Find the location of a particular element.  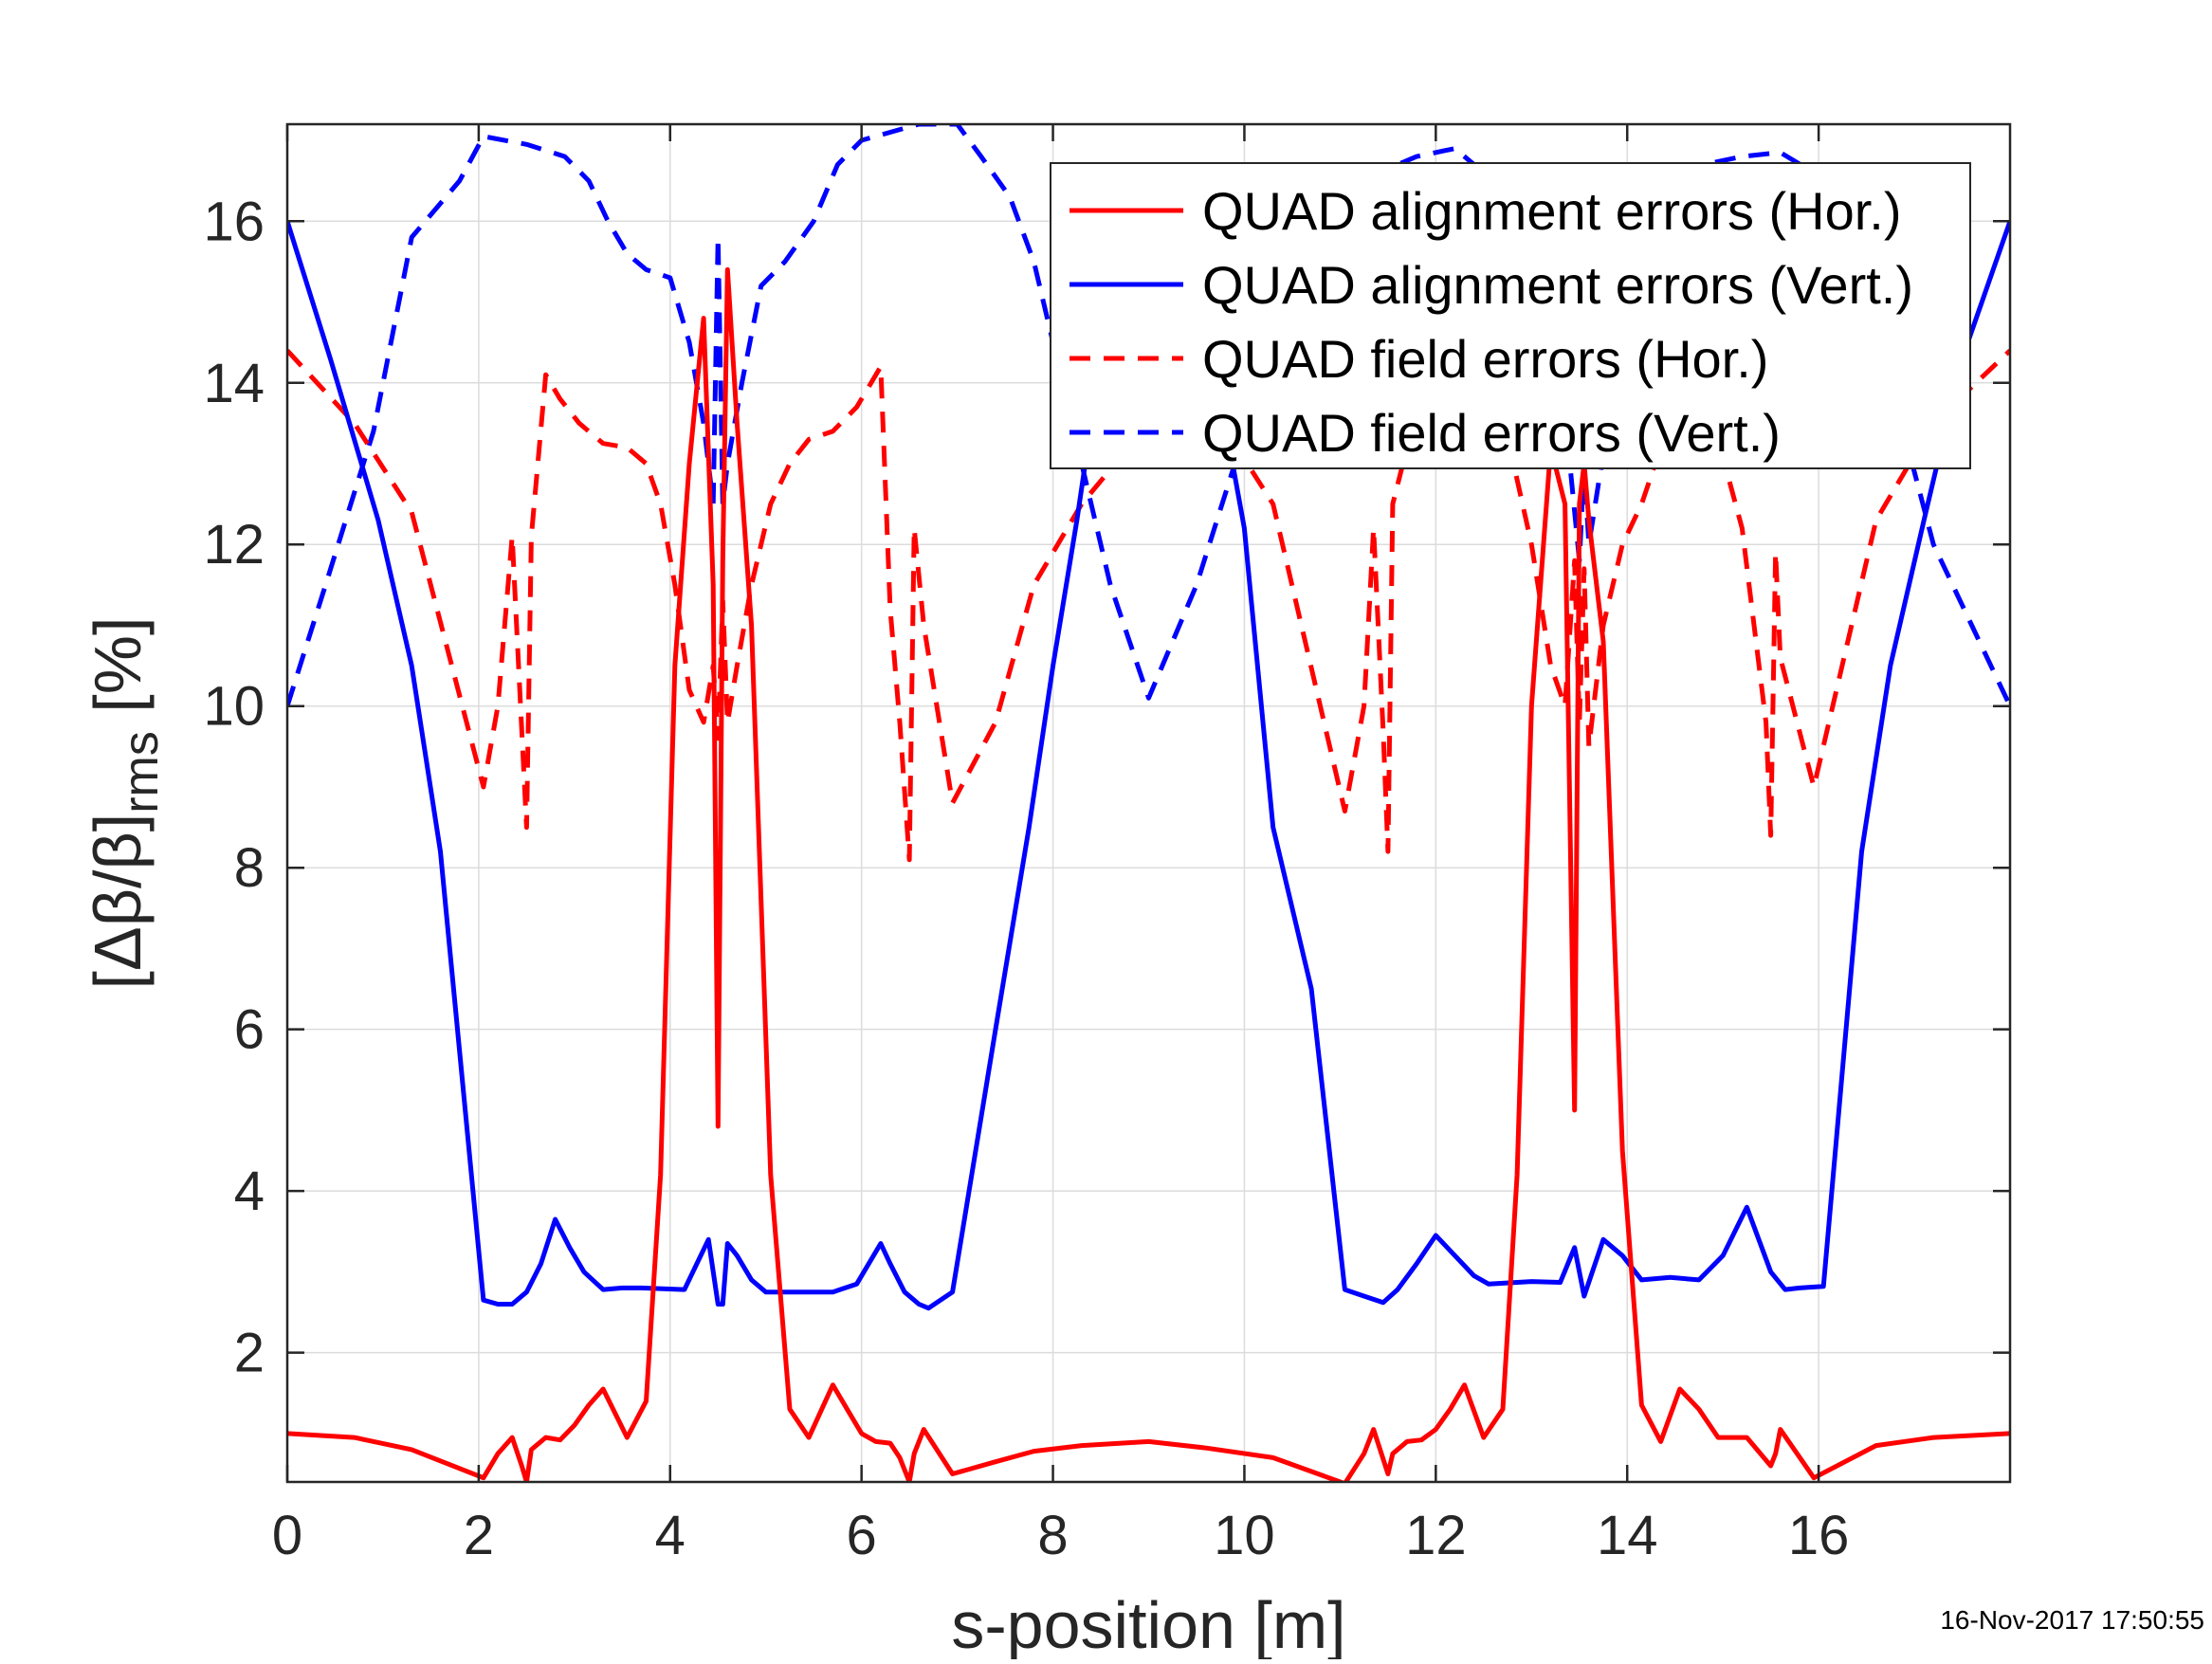

x-tick-label: 0 is located at coordinates (287, 1535).